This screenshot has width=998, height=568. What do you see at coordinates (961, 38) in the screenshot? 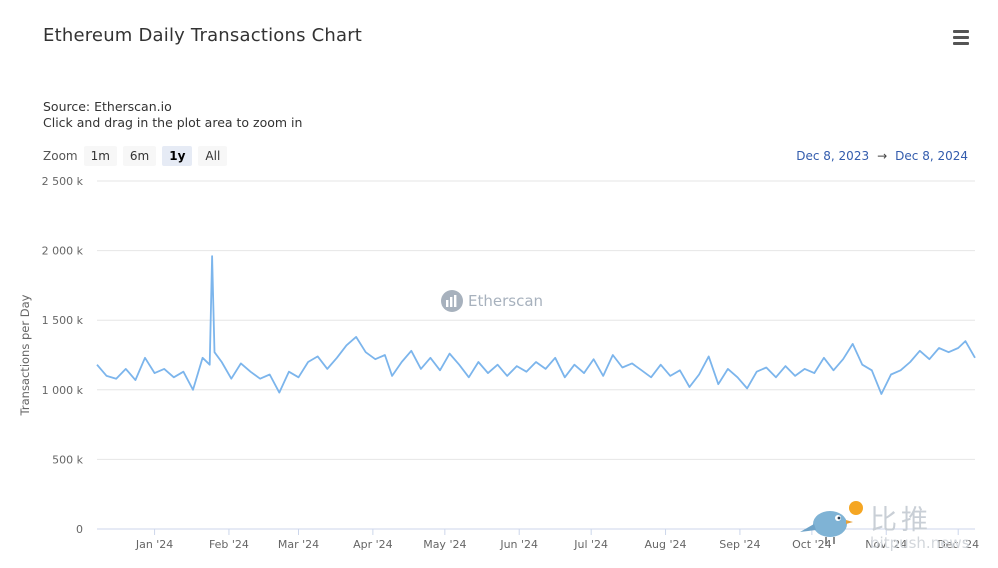
I see `chart-menu-button` at bounding box center [961, 38].